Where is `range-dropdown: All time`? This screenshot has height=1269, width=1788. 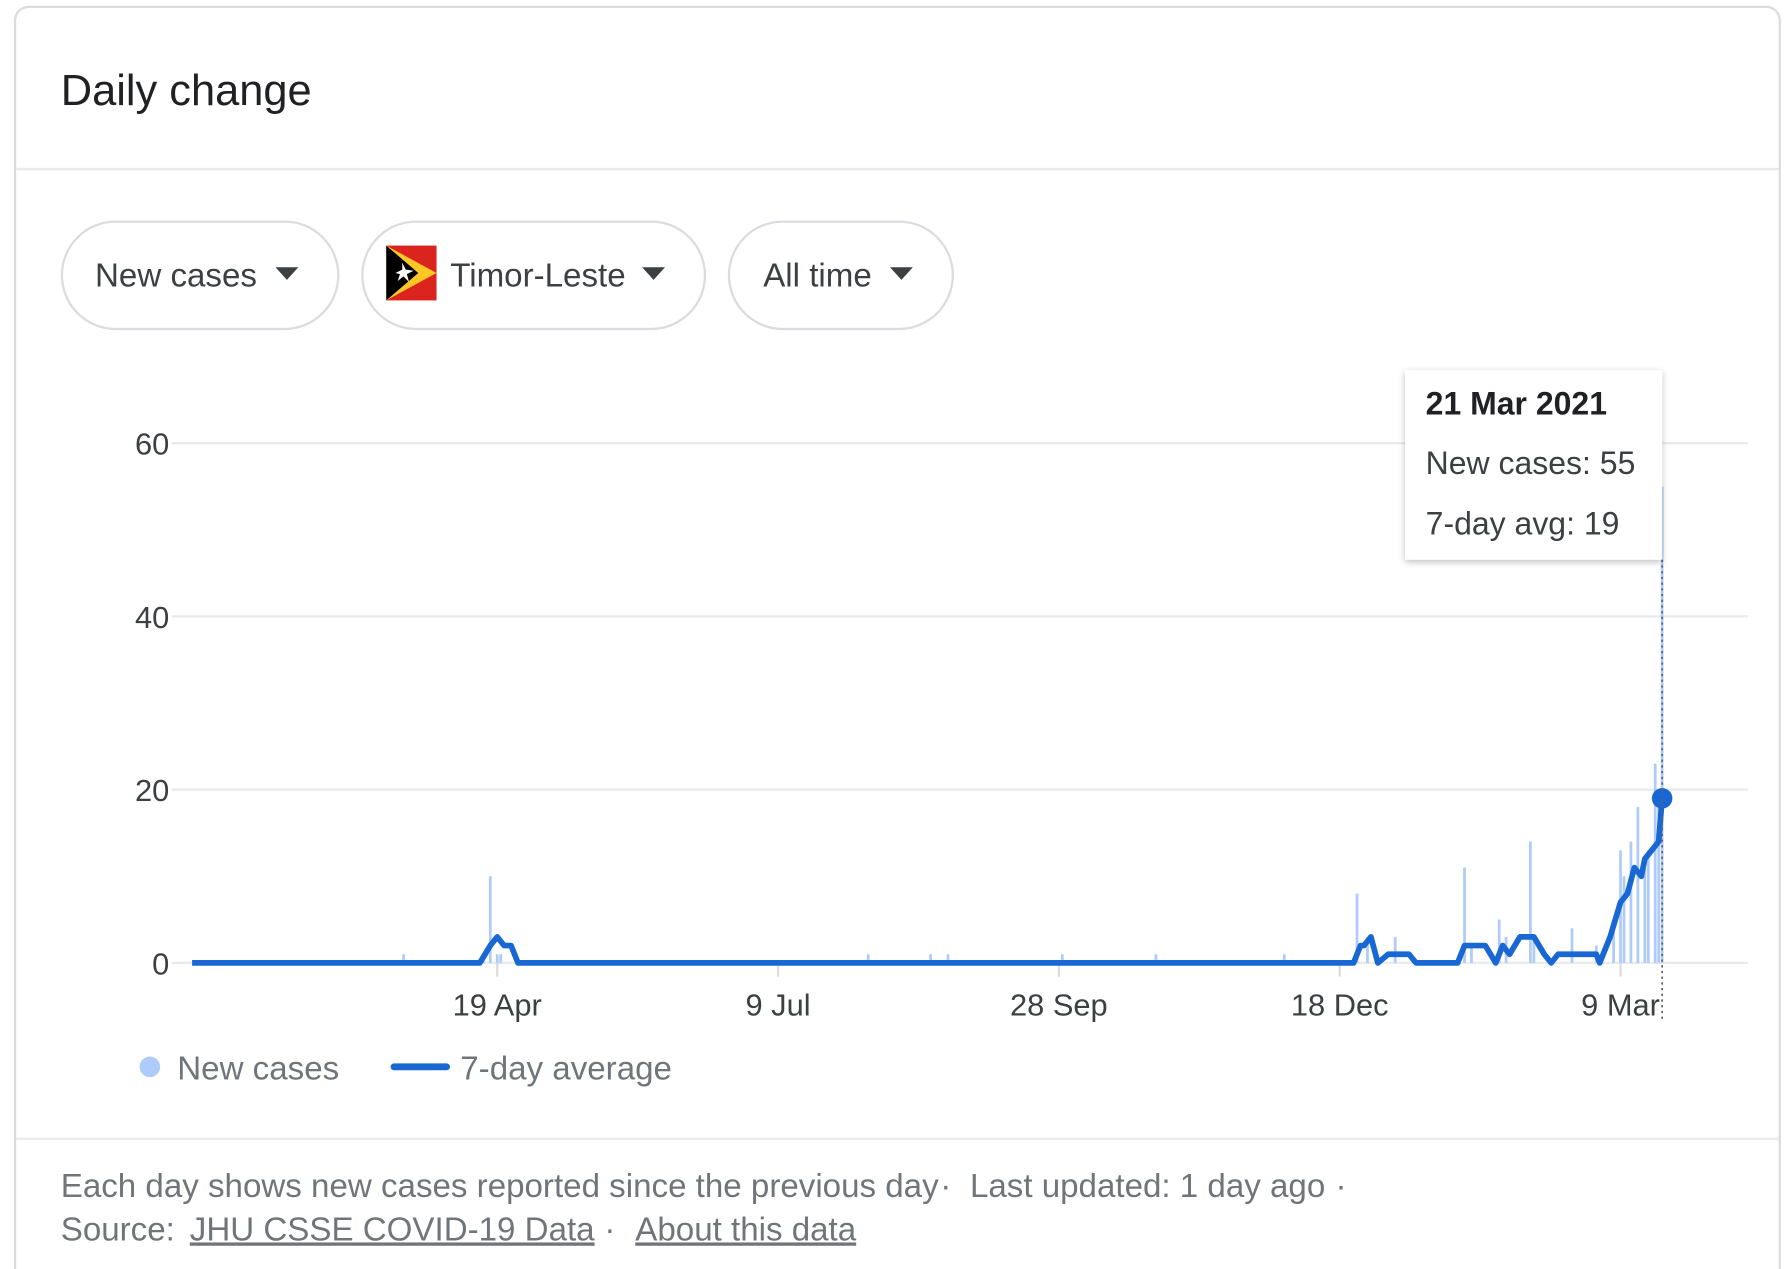
range-dropdown: All time is located at coordinates (840, 275).